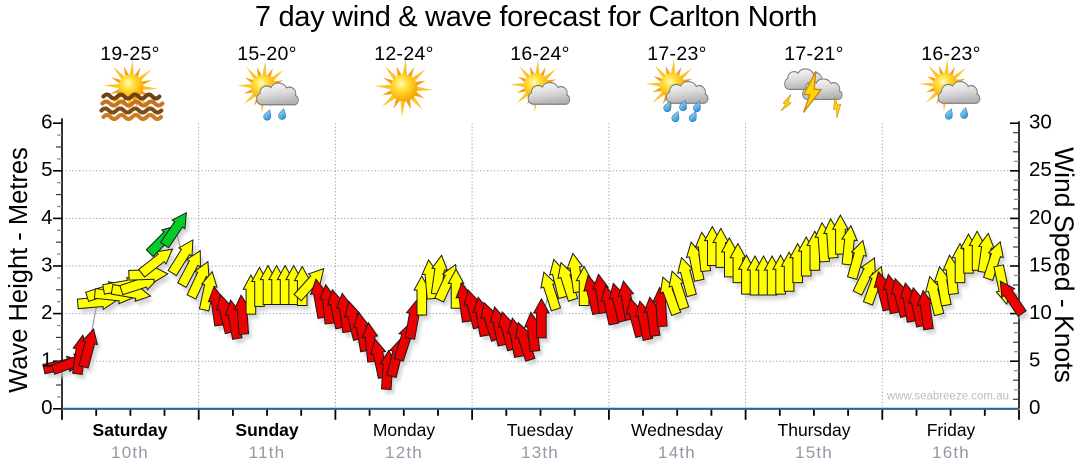 The image size is (1080, 475). I want to click on svg-text: 2, so click(46, 312).